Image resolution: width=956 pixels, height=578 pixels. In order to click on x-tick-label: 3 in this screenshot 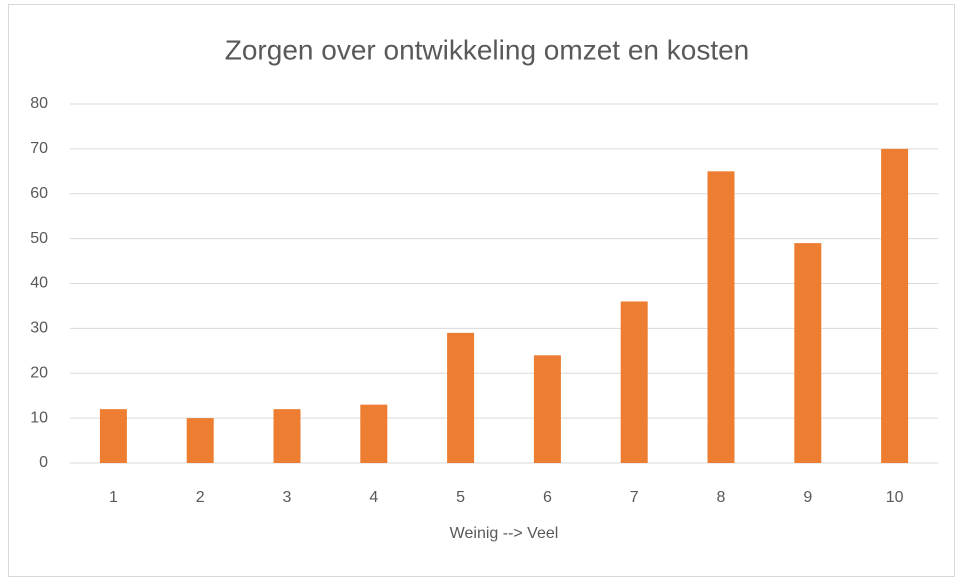, I will do `click(287, 497)`.